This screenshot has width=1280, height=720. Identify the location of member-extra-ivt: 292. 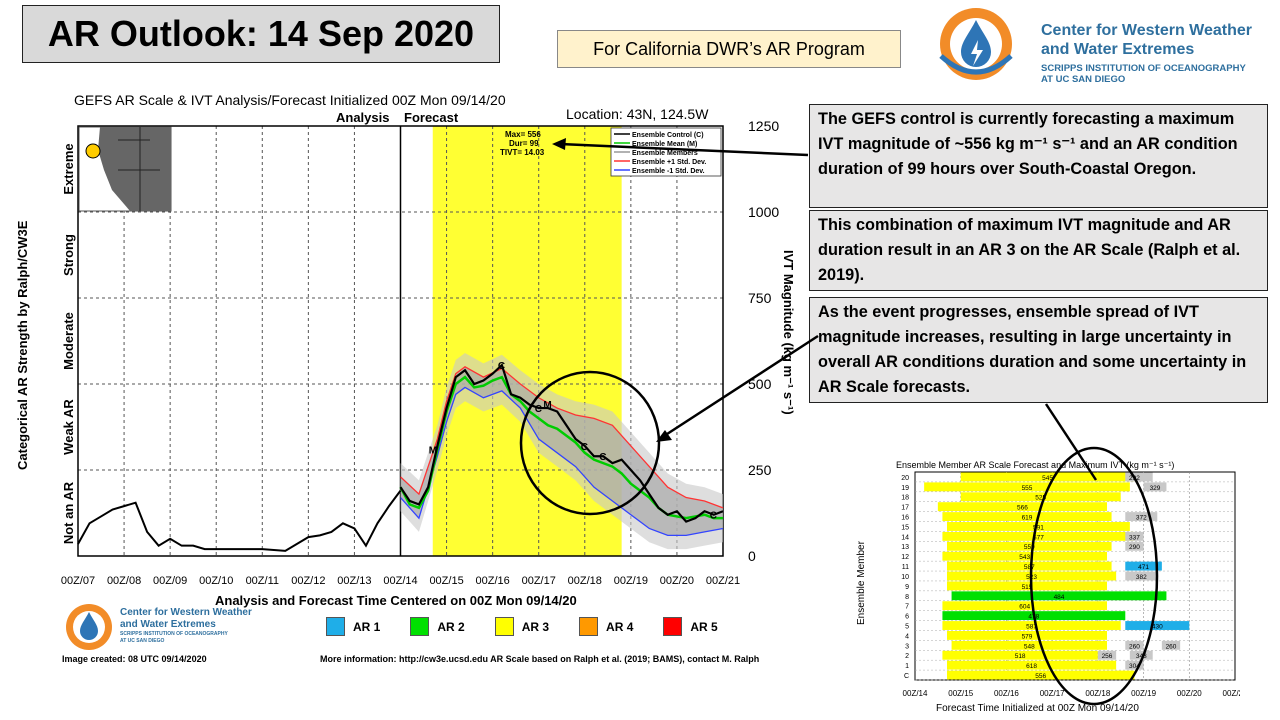
(1134, 478).